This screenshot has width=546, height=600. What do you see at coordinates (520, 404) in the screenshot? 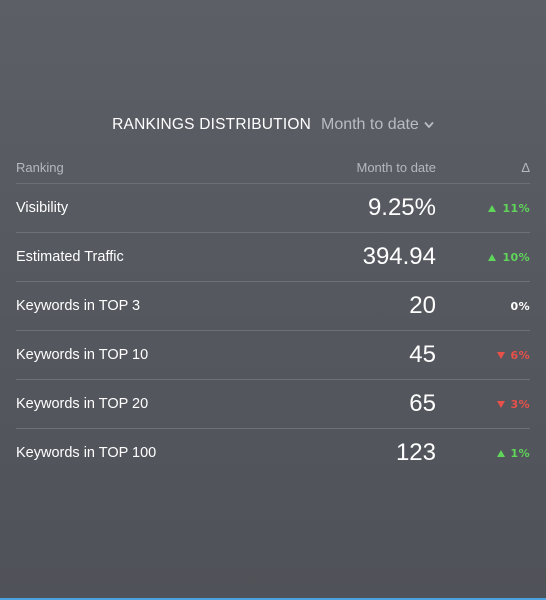
I see `row-delta-text: 3%` at bounding box center [520, 404].